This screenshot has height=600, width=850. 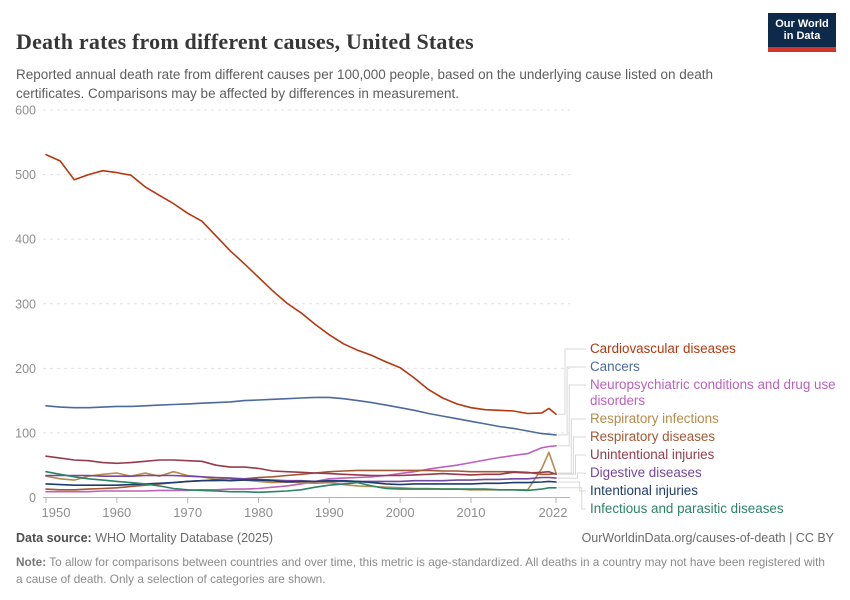 I want to click on x-axis-tick-label: 2000, so click(x=400, y=512).